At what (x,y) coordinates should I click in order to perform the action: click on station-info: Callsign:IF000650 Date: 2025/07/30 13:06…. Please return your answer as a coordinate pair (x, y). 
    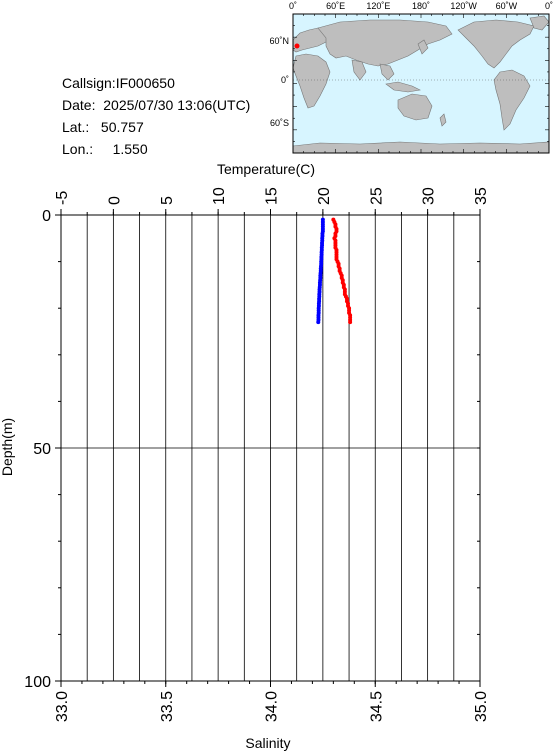
    Looking at the image, I should click on (156, 116).